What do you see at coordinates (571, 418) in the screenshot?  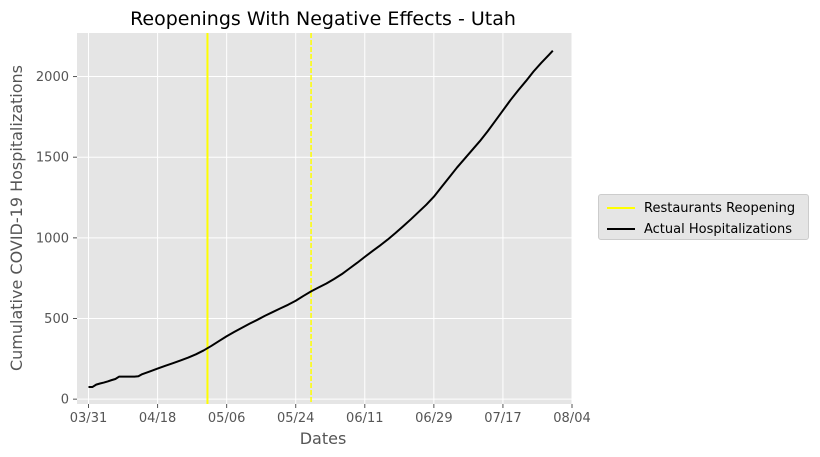 I see `x-tick-label: 08/04` at bounding box center [571, 418].